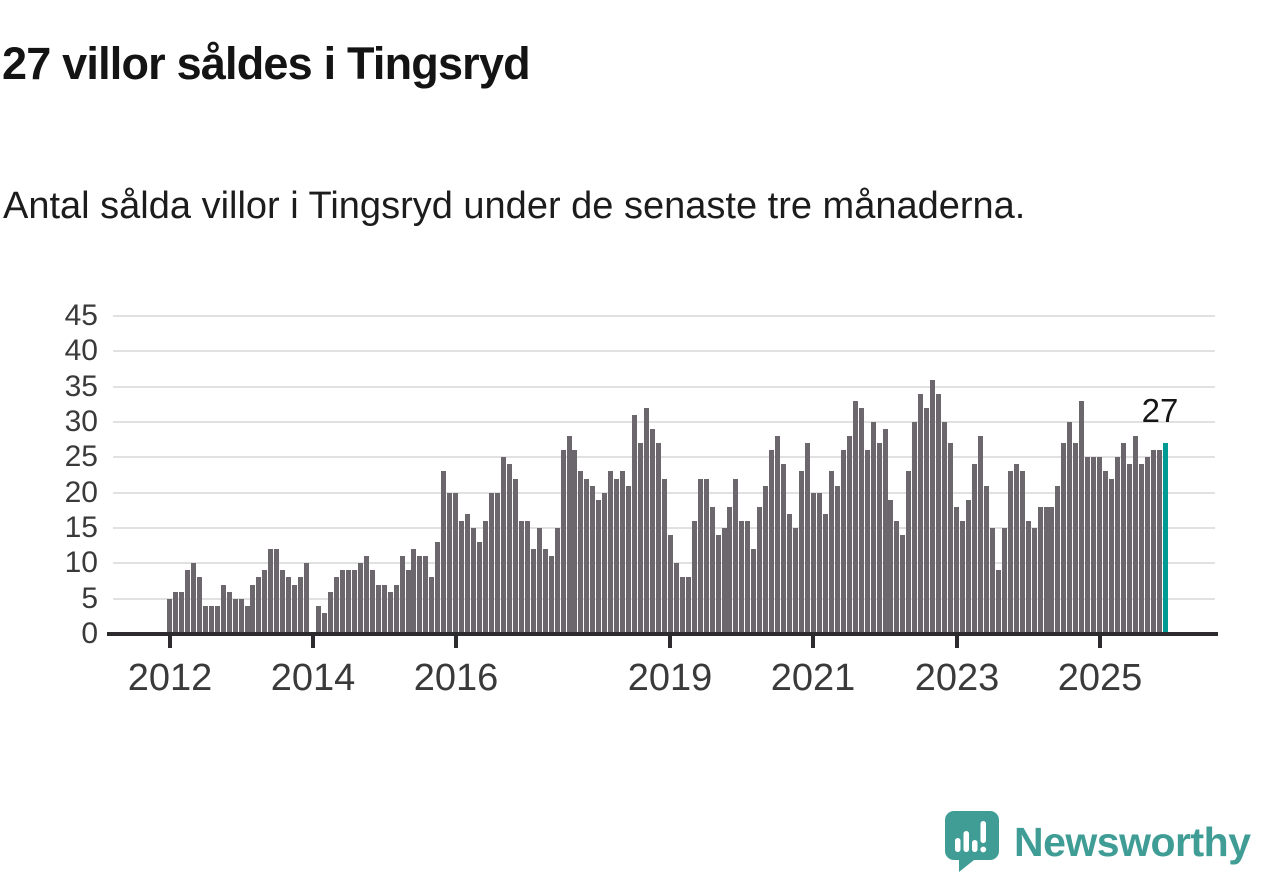 This screenshot has width=1262, height=879. I want to click on page-title: 27 villor såldes i Tingsryd, so click(266, 64).